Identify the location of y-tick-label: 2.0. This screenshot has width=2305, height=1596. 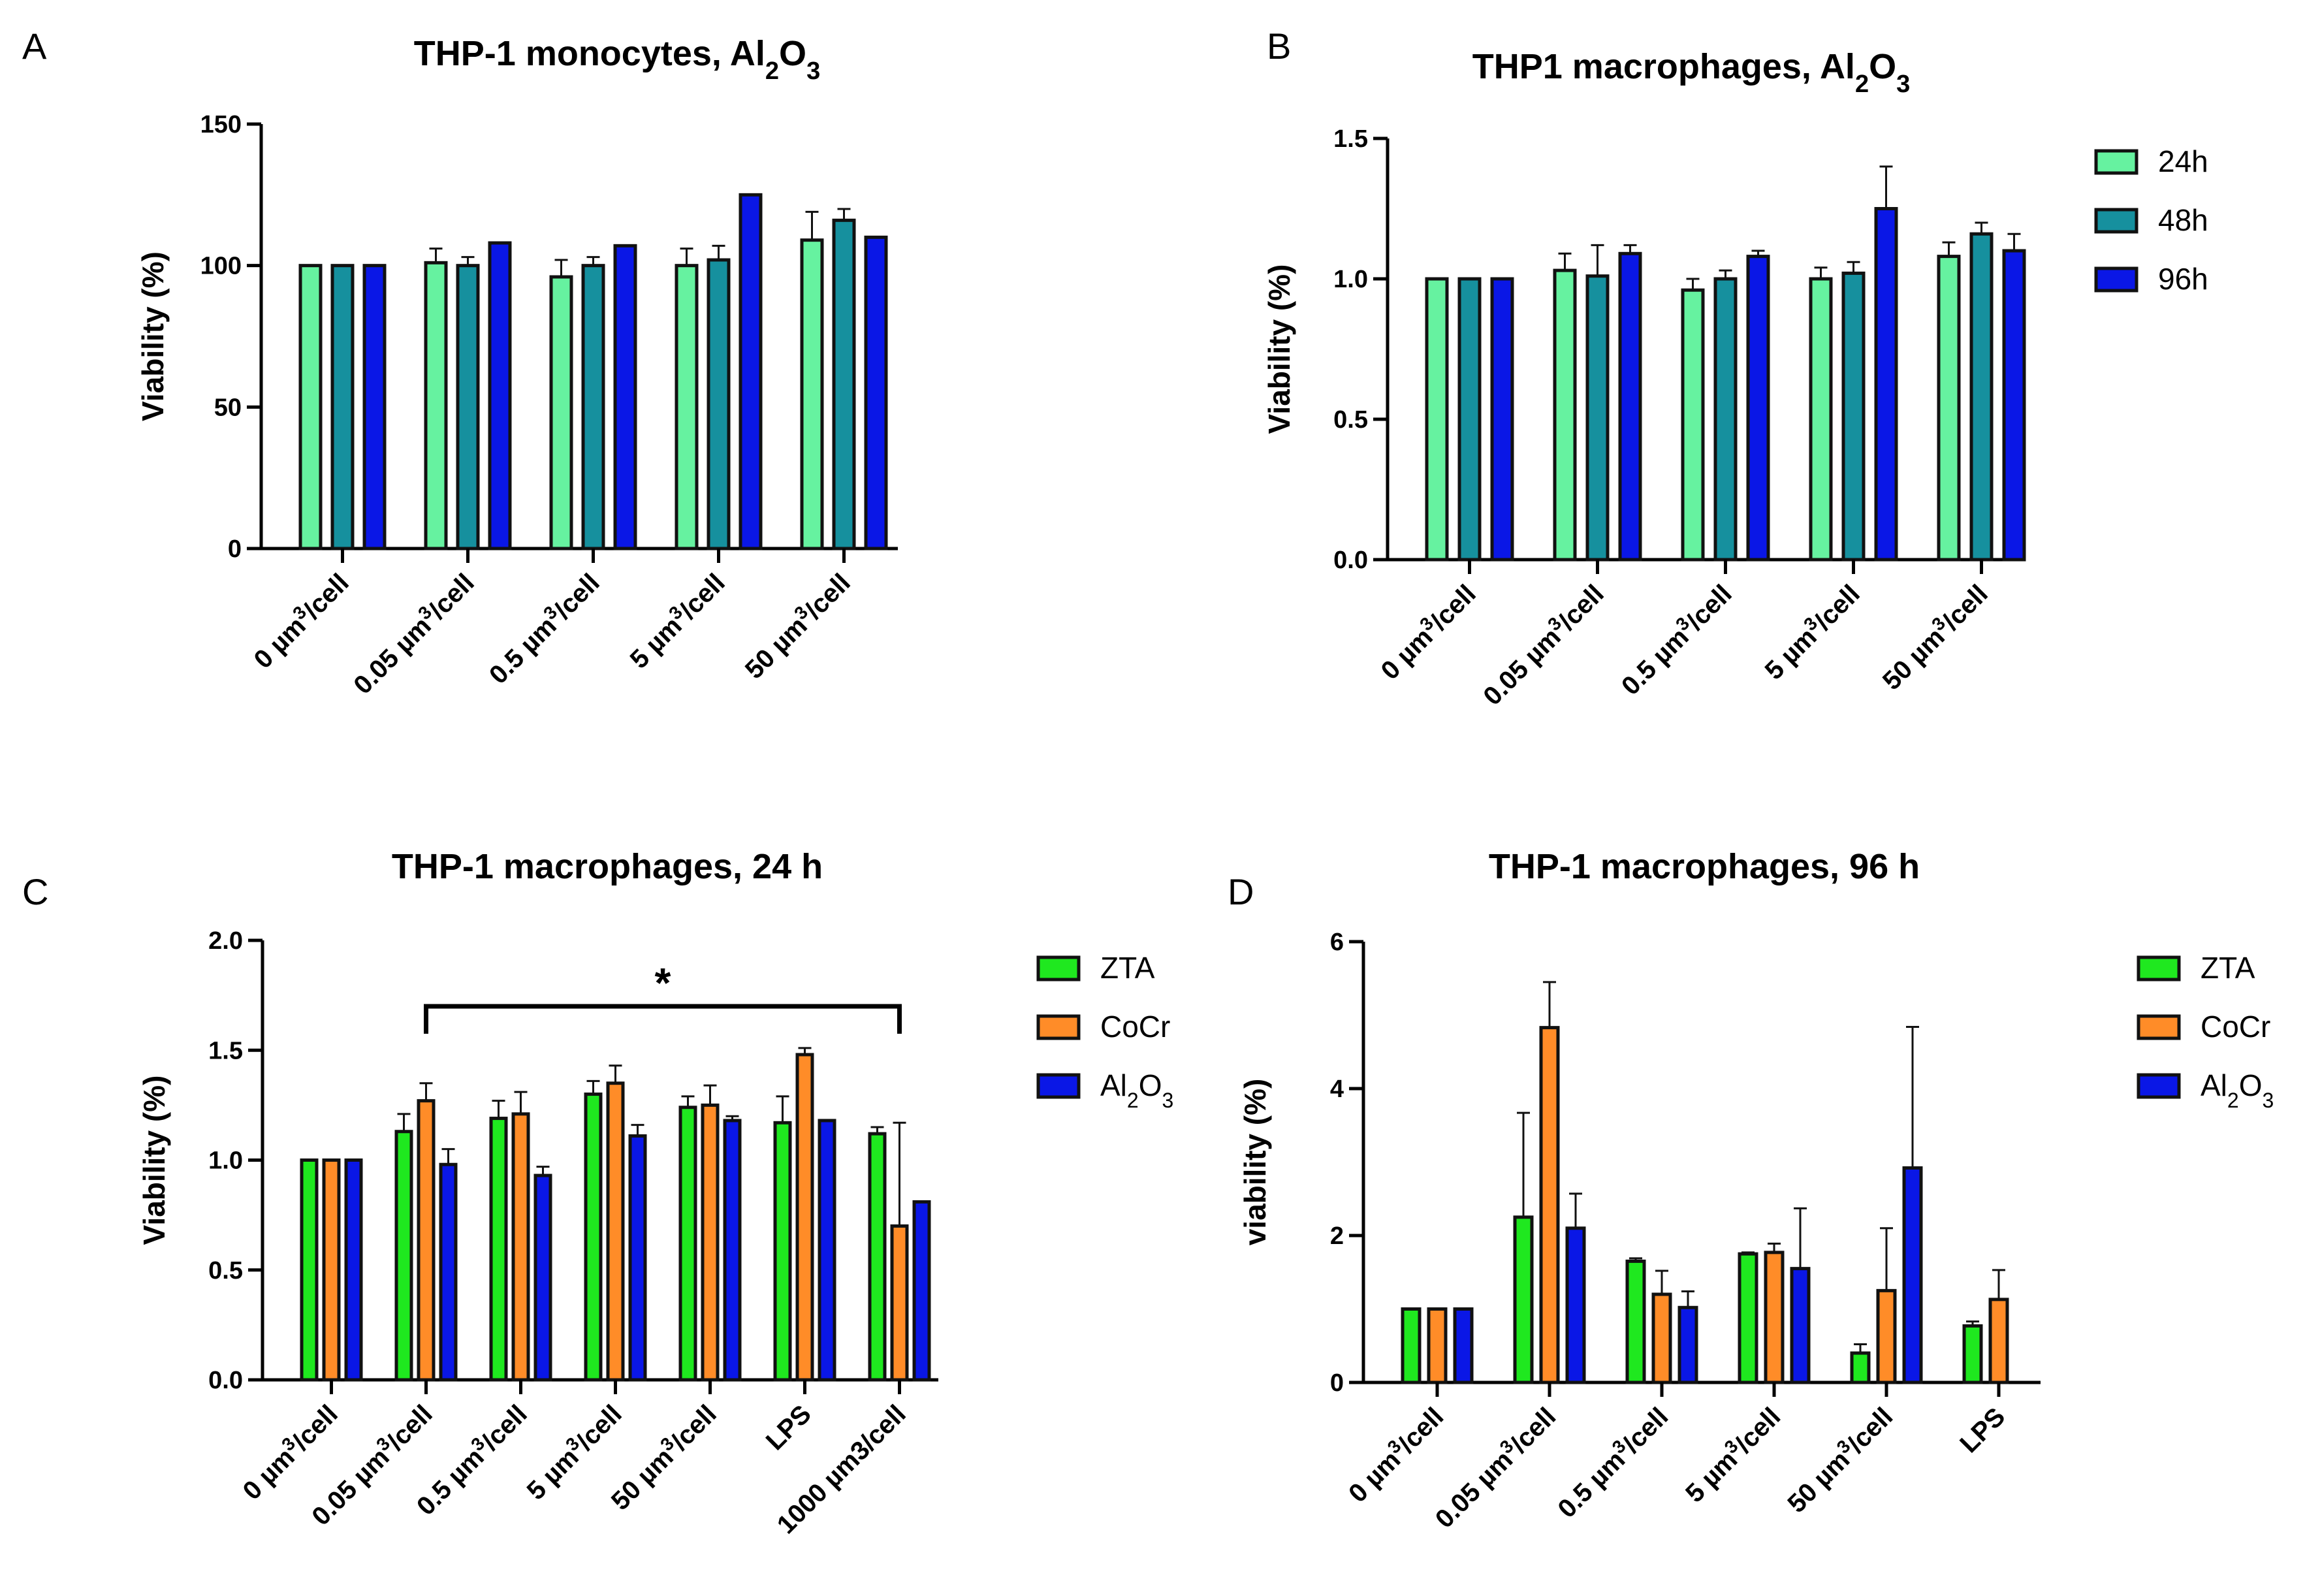
(226, 941).